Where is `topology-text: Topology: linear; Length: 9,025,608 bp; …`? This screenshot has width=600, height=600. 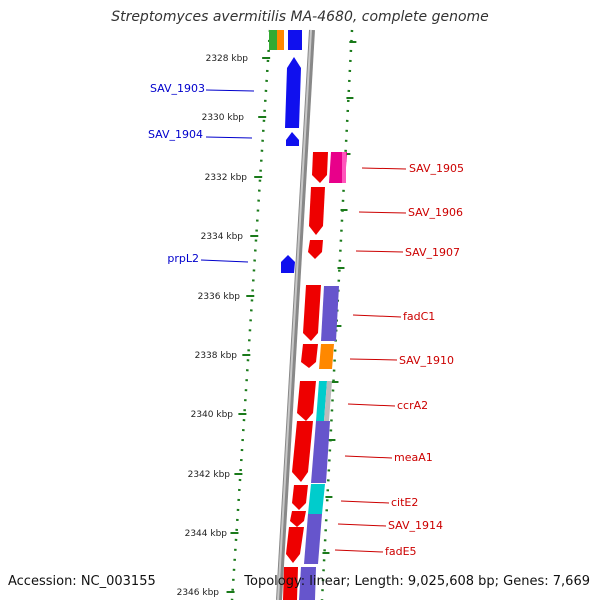 topology-text: Topology: linear; Length: 9,025,608 bp; … is located at coordinates (417, 581).